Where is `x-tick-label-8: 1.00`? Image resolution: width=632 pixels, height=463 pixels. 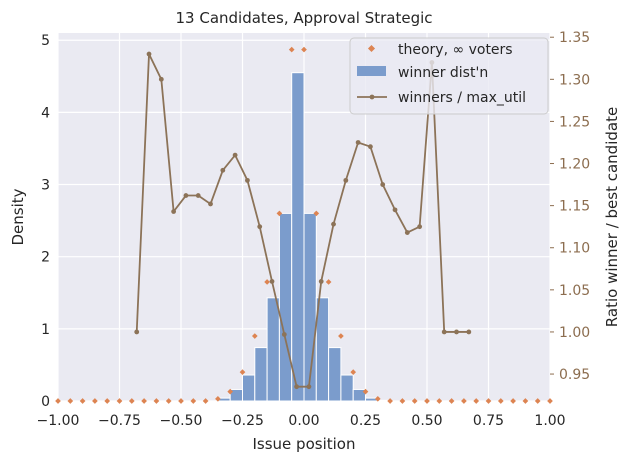 x-tick-label-8: 1.00 is located at coordinates (549, 421).